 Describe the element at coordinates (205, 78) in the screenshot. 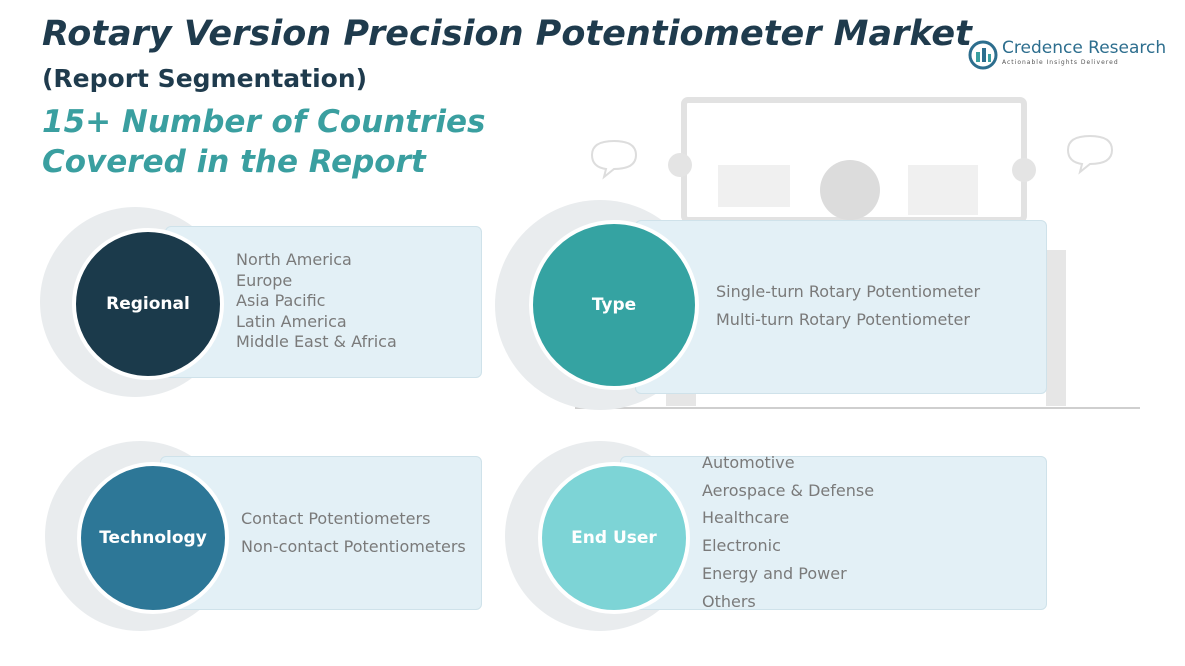

I see `subtitle: (Report Segmentation)` at that location.